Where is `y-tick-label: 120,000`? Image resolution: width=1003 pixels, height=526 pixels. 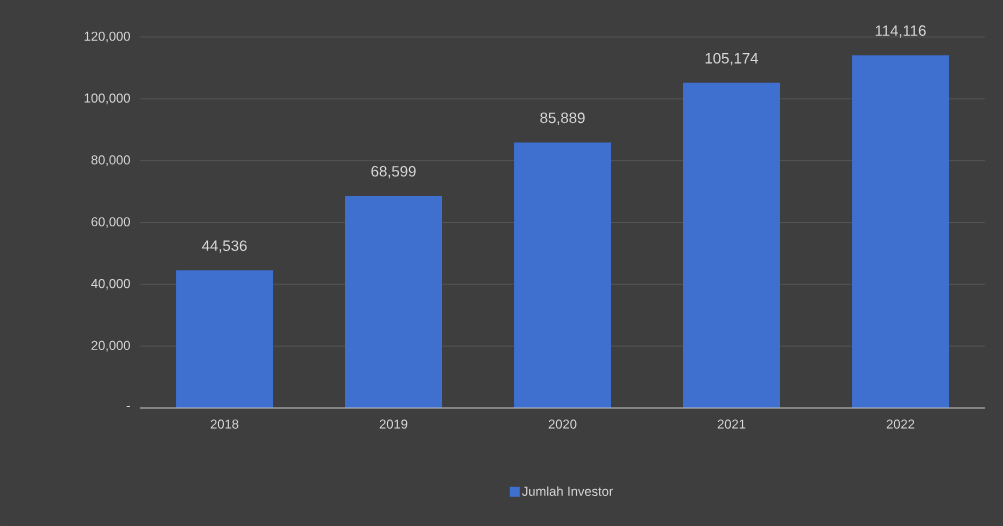 y-tick-label: 120,000 is located at coordinates (107, 37).